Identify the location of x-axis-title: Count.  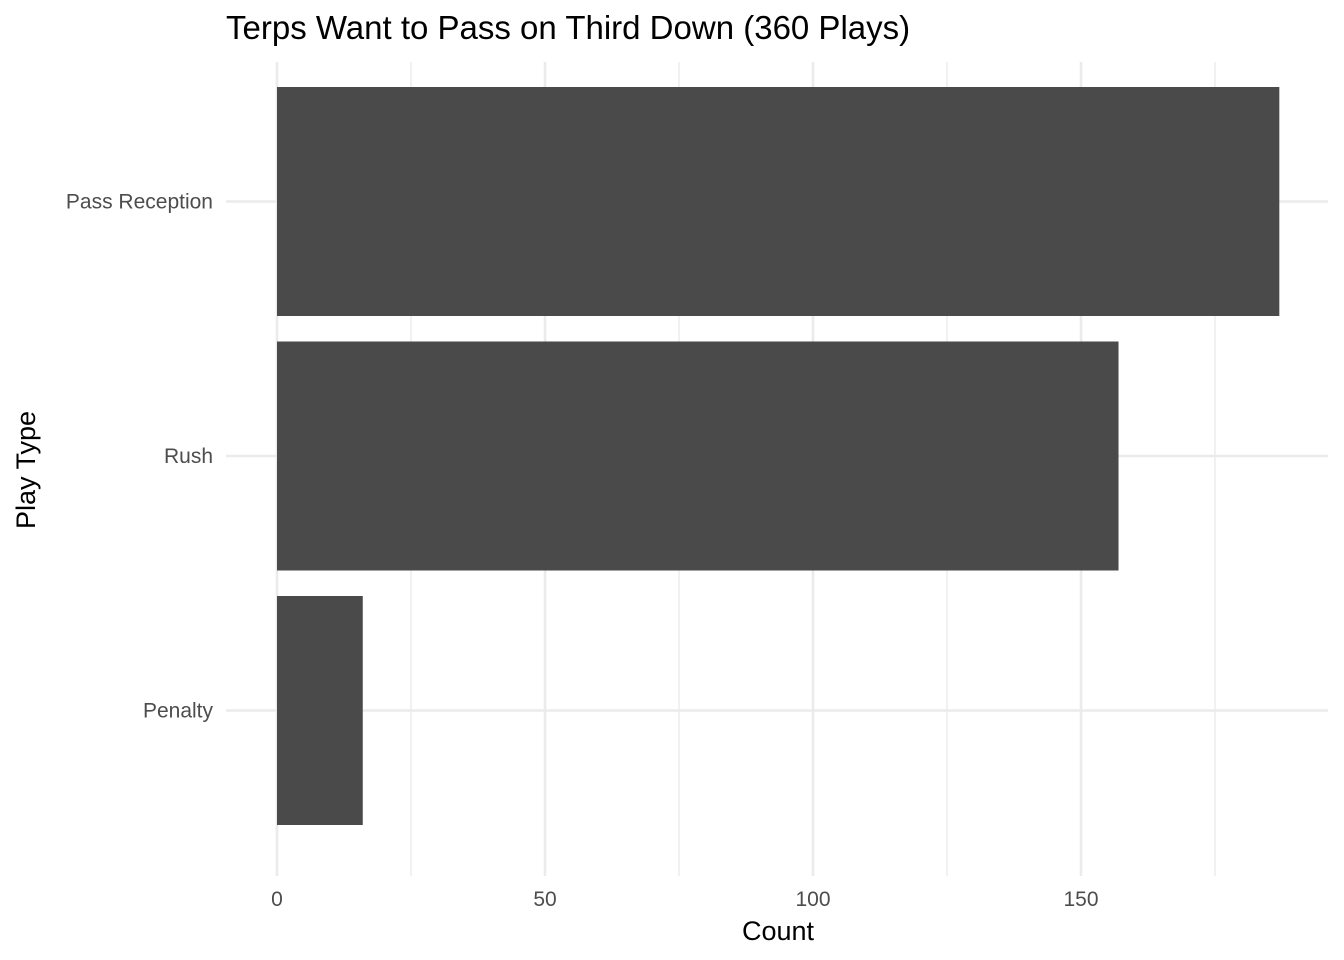
(778, 931).